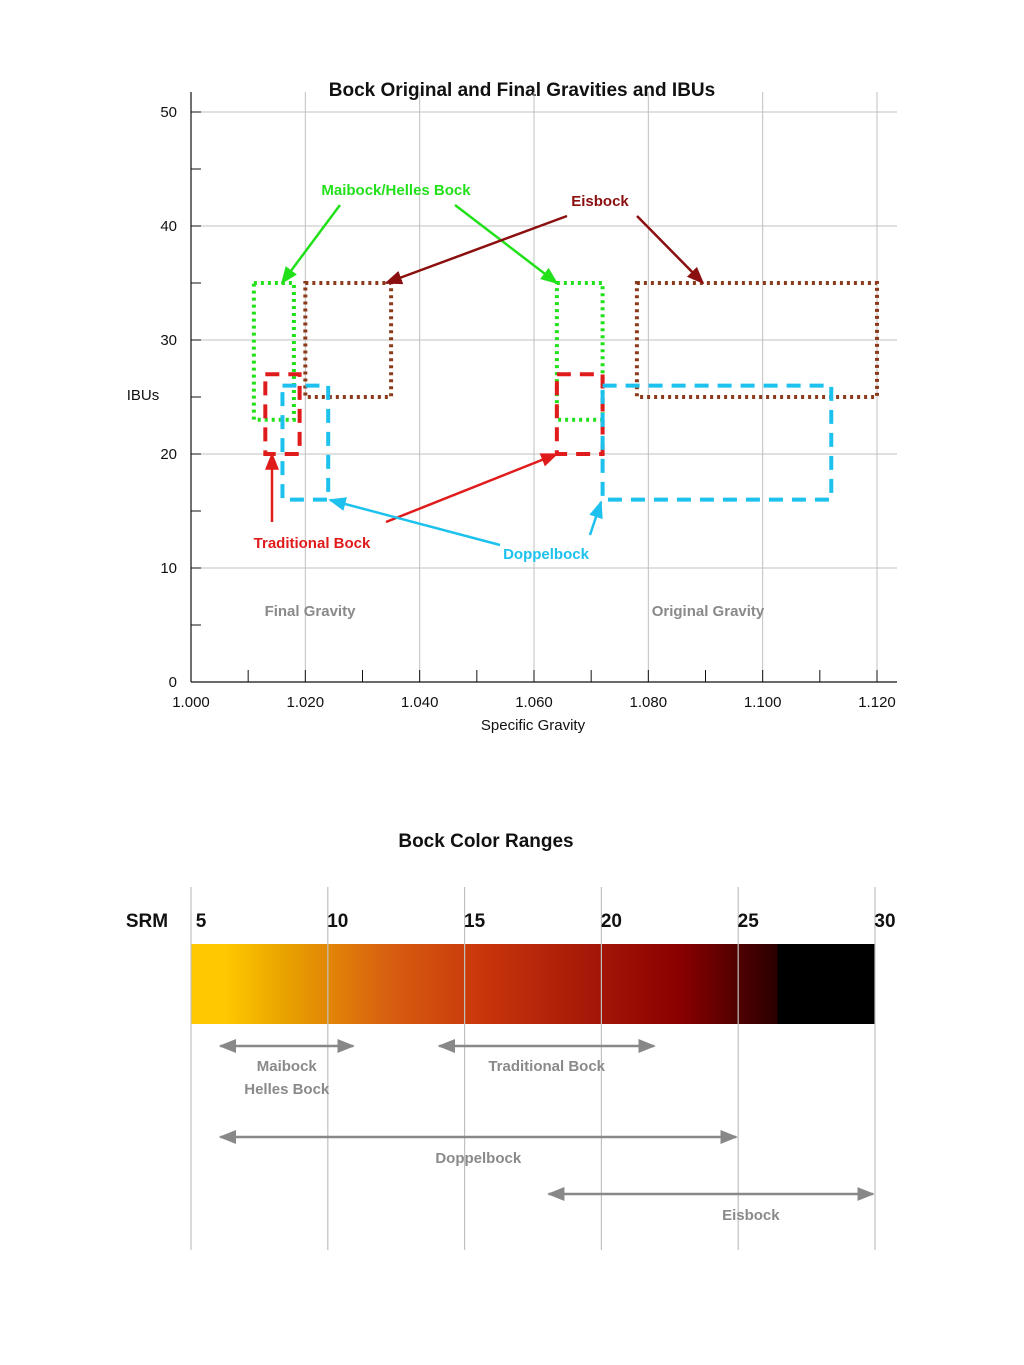 The image size is (1024, 1365). Describe the element at coordinates (168, 454) in the screenshot. I see `y-tick-label: 20` at that location.